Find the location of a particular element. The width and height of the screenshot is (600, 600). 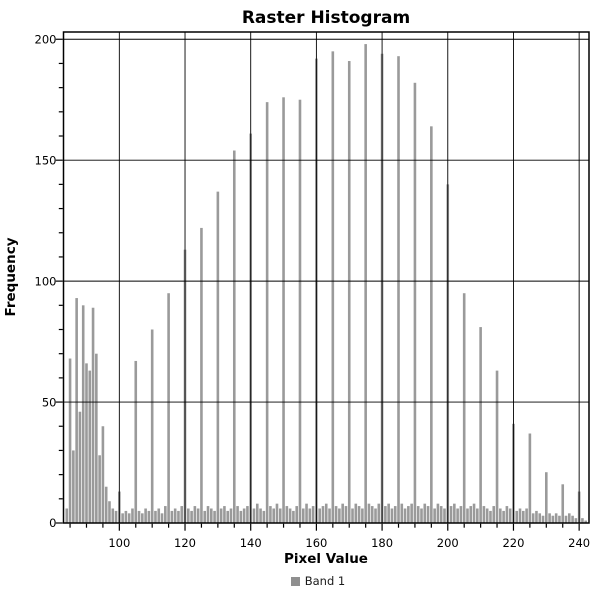

y-tick-label: 0 is located at coordinates (52, 523).